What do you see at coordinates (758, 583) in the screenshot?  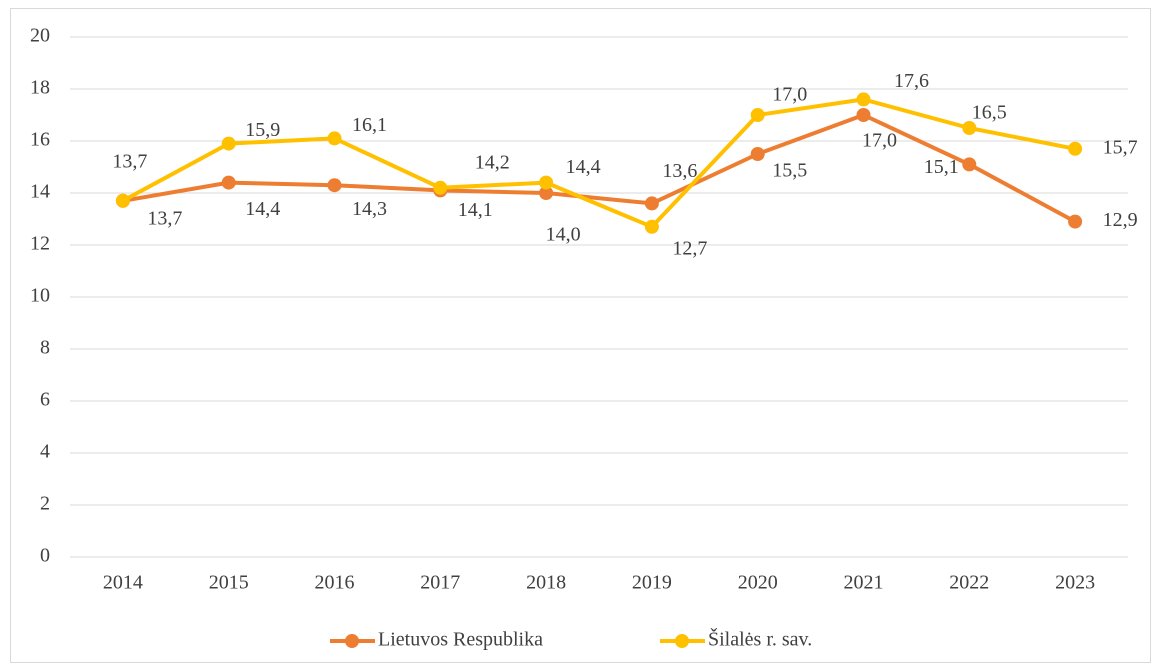 I see `x-tick-label: 2020` at bounding box center [758, 583].